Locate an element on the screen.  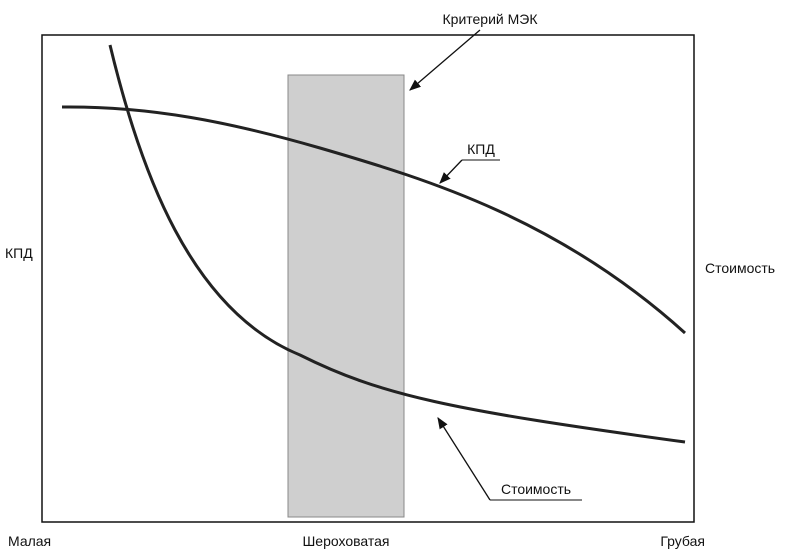
criterion-band is located at coordinates (346, 296).